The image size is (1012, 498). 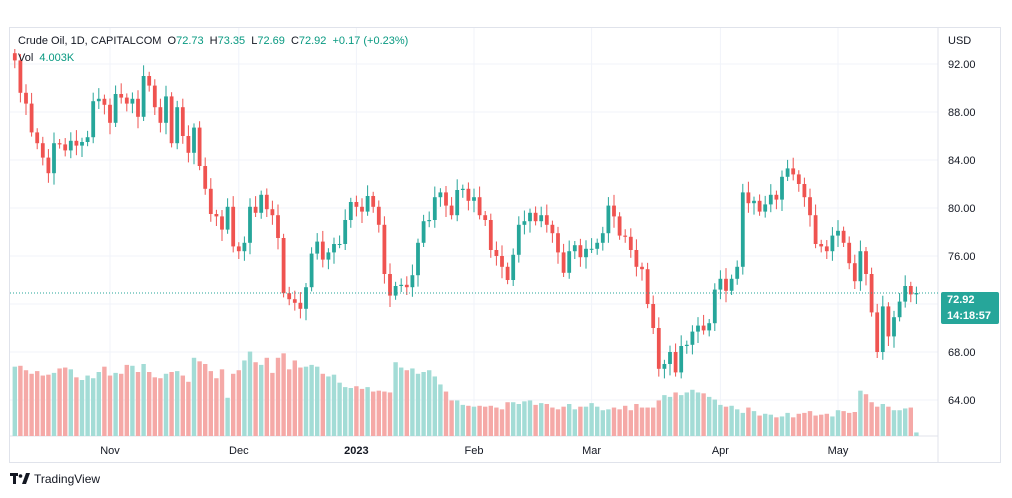 I want to click on open-value: 72.73, so click(x=190, y=41).